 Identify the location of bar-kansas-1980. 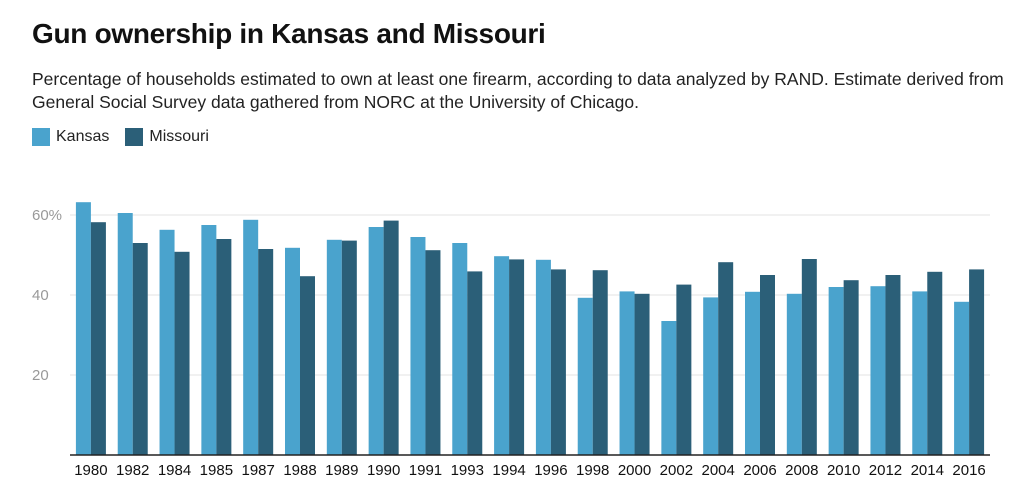
(83, 328).